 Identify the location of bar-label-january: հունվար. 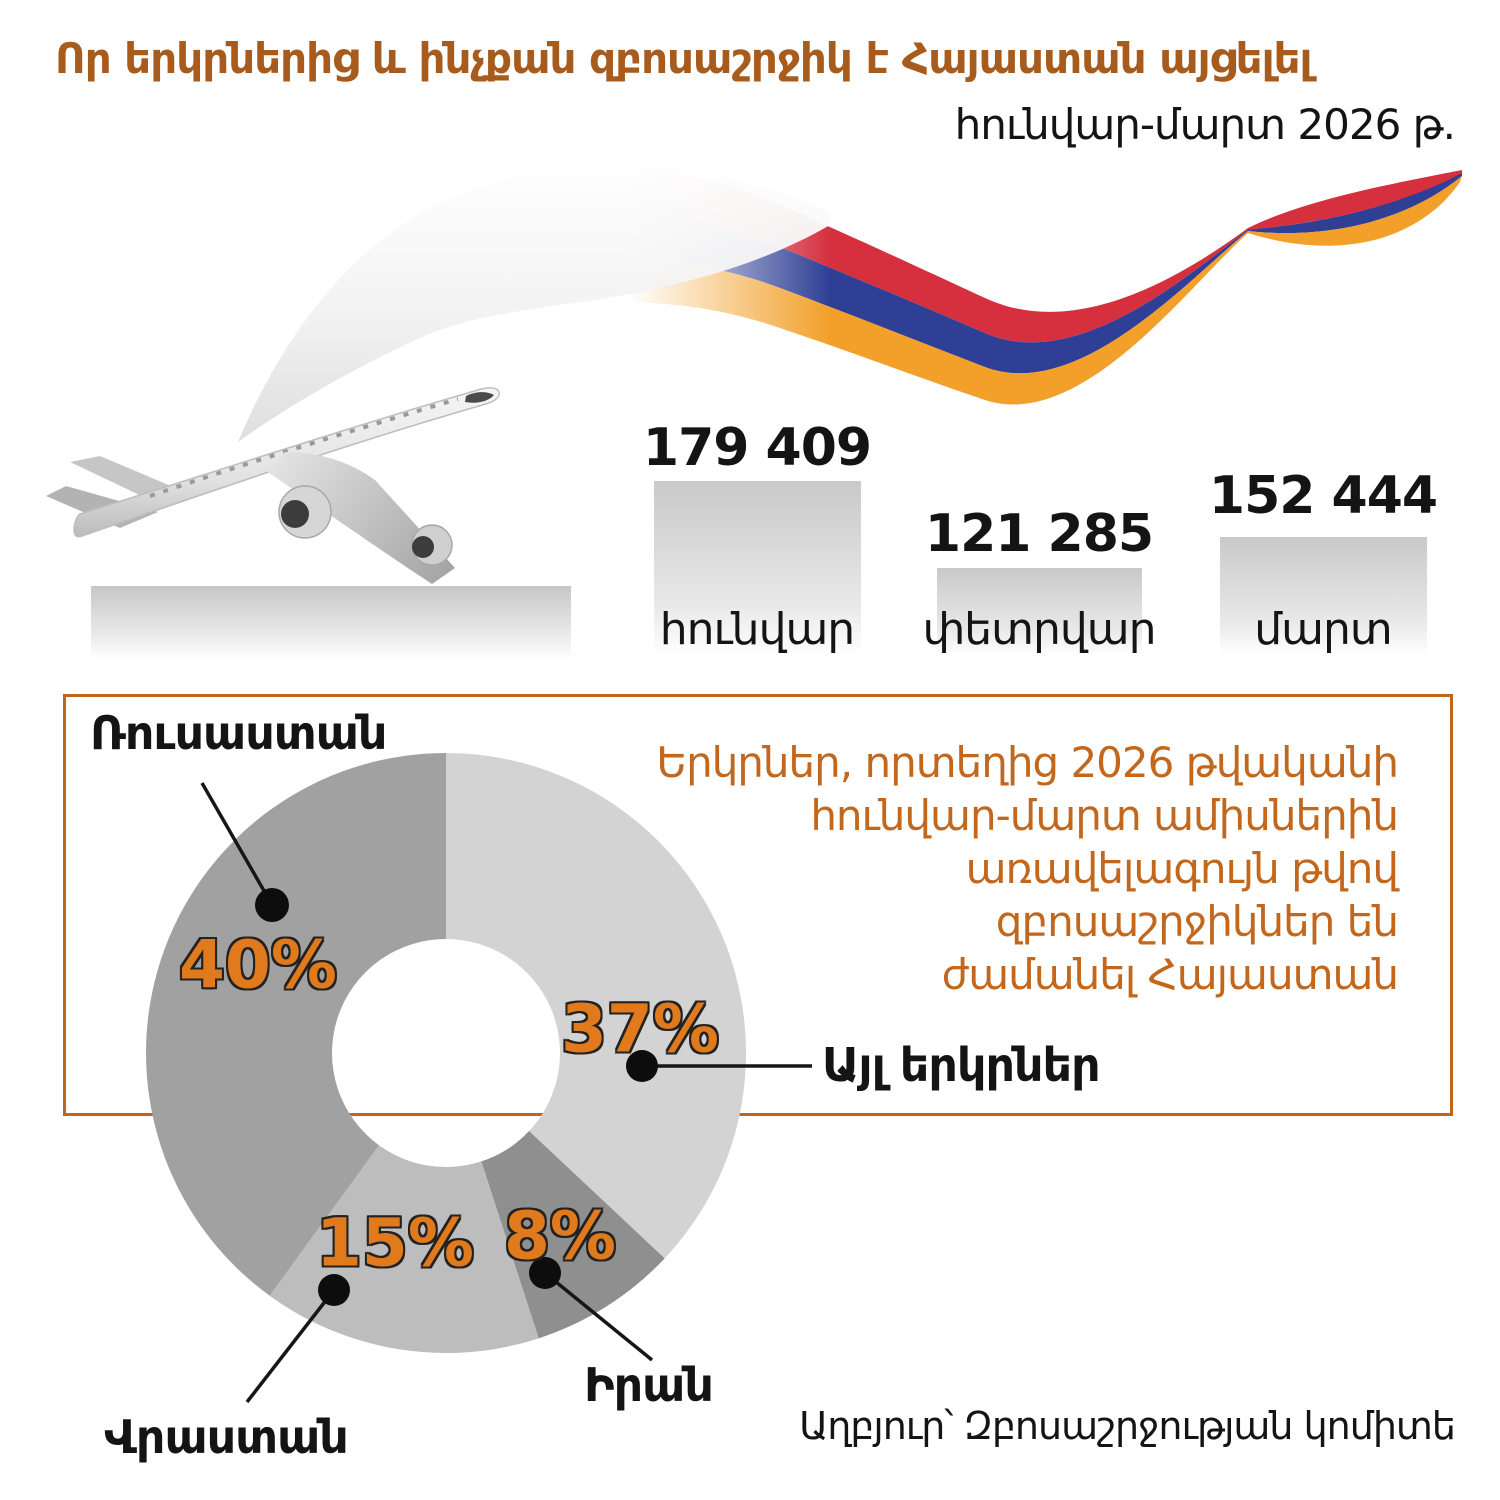
(757, 629).